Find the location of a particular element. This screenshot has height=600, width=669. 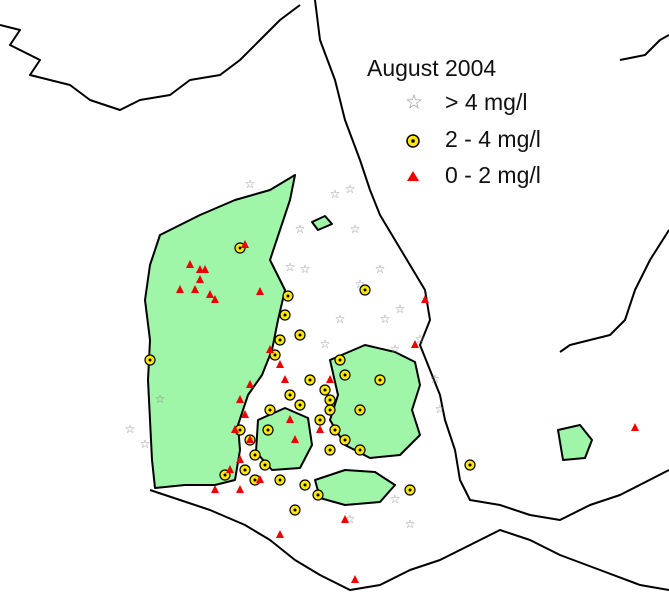

sweden-east-coast is located at coordinates (614, 291).